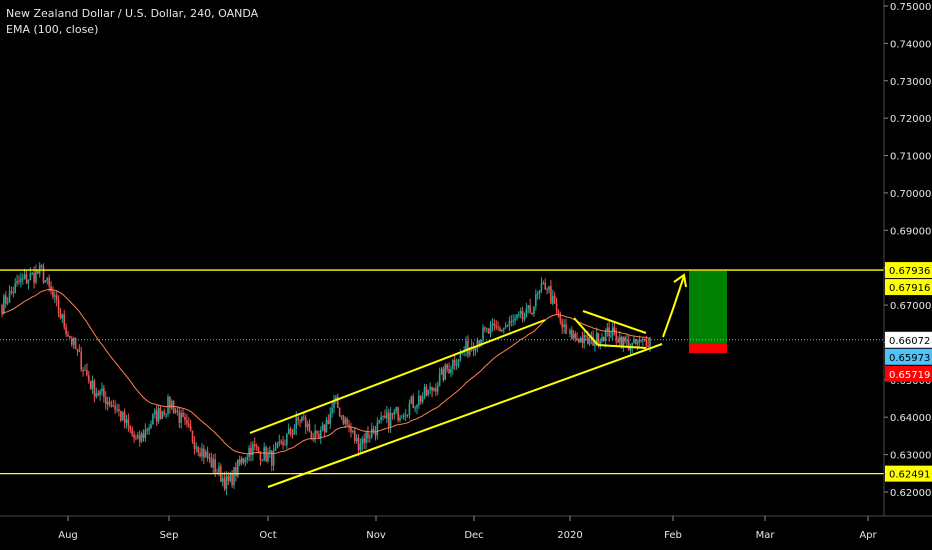  What do you see at coordinates (397, 376) in the screenshot?
I see `channel-upper-trendline` at bounding box center [397, 376].